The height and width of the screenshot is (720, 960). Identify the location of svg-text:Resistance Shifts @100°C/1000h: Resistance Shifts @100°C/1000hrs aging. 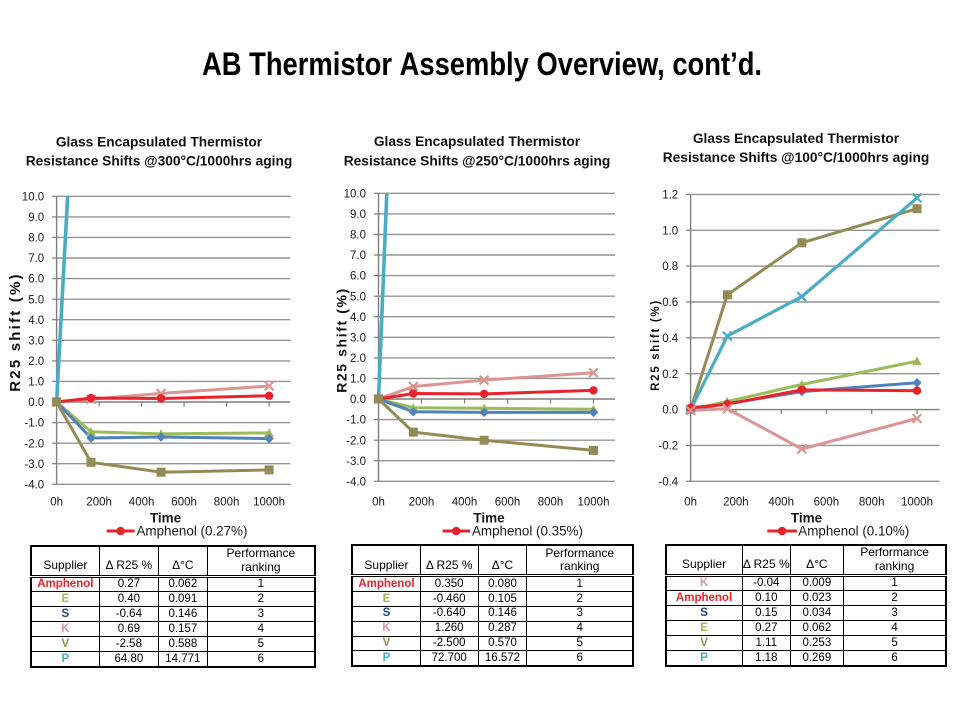
(796, 157).